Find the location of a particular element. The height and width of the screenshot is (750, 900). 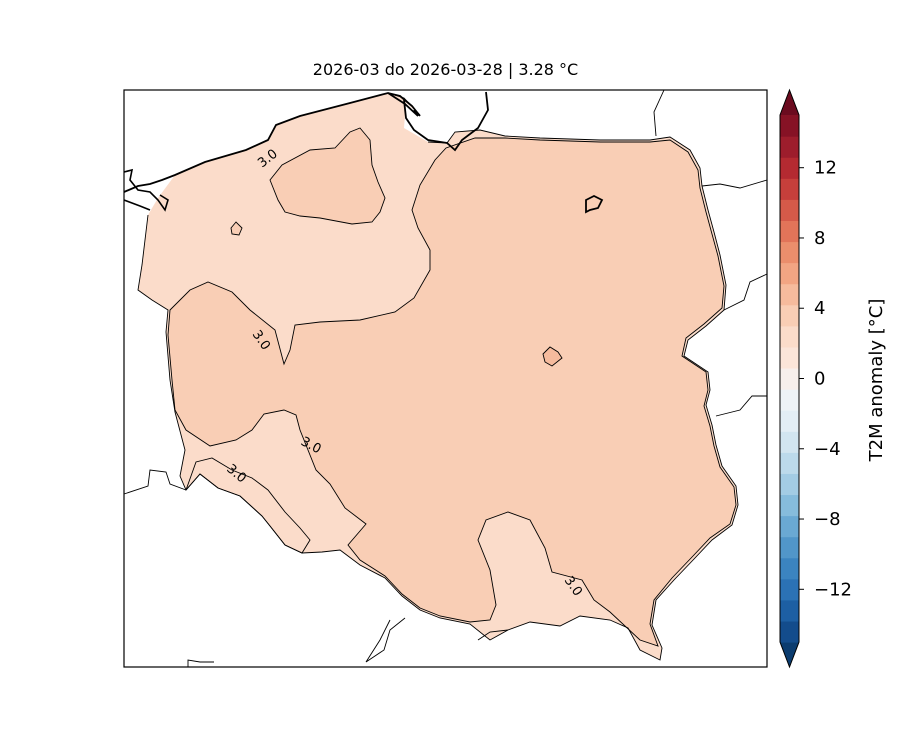

colorbar-tick-label: 4 is located at coordinates (819, 308).